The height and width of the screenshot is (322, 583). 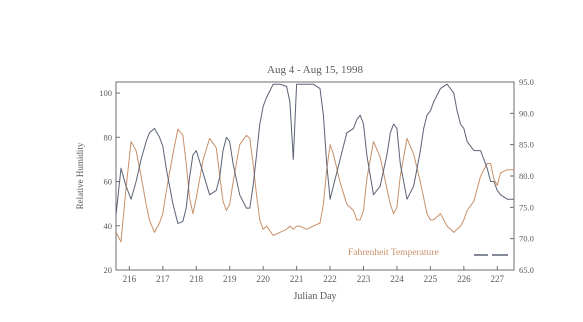 I want to click on y-right-tick-label: 80.0, so click(x=526, y=176).